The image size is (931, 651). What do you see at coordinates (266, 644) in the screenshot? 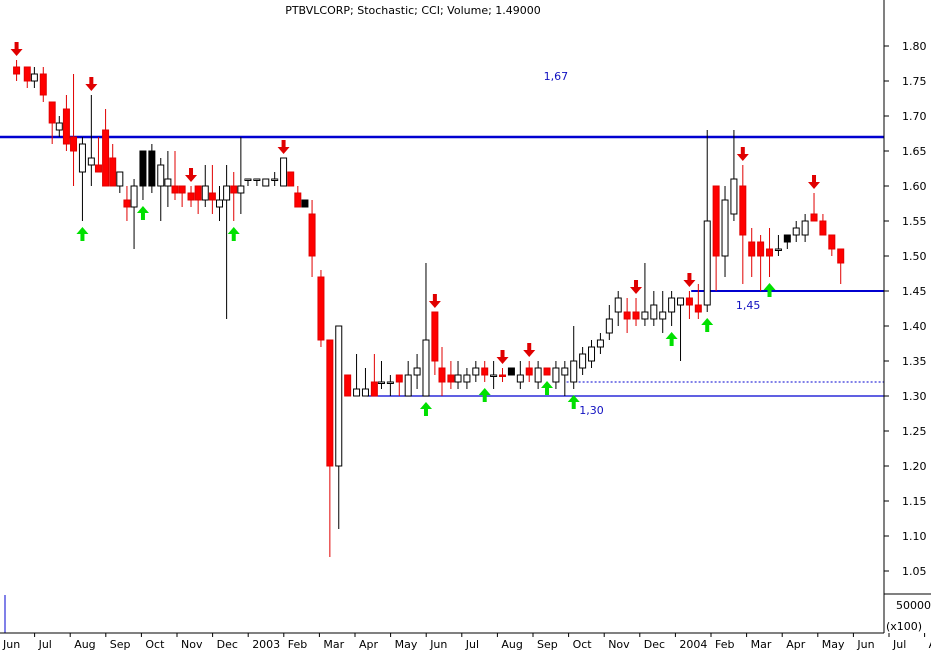
I see `x-tick-label: 2003` at bounding box center [266, 644].